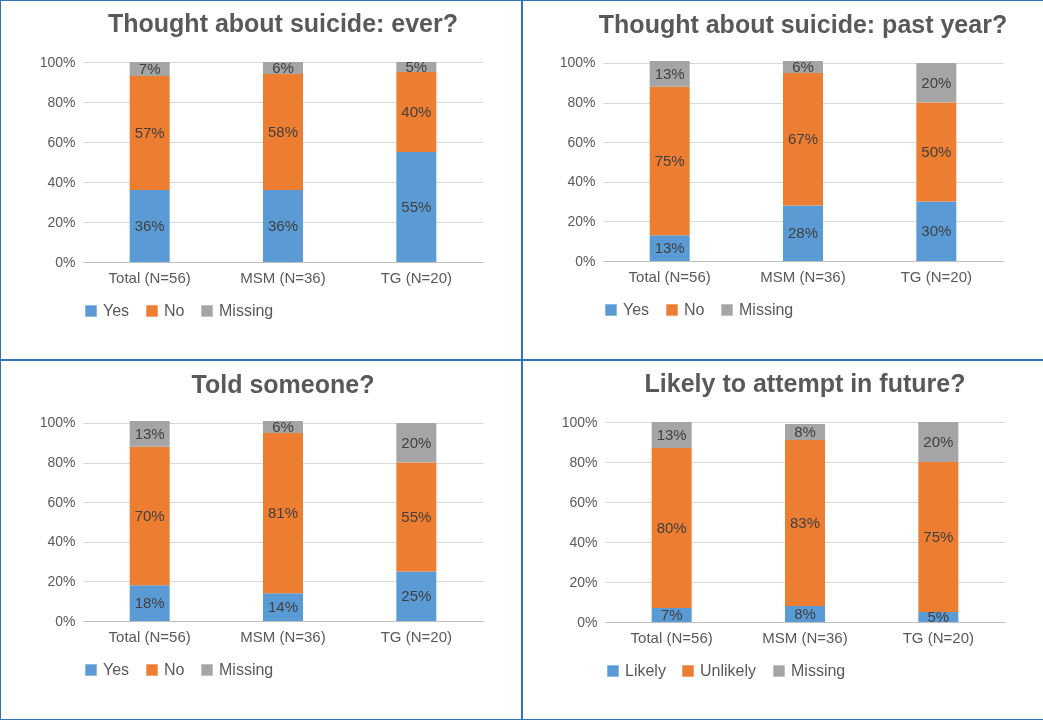 This screenshot has width=1043, height=721. What do you see at coordinates (802, 233) in the screenshot?
I see `data-label: 28%` at bounding box center [802, 233].